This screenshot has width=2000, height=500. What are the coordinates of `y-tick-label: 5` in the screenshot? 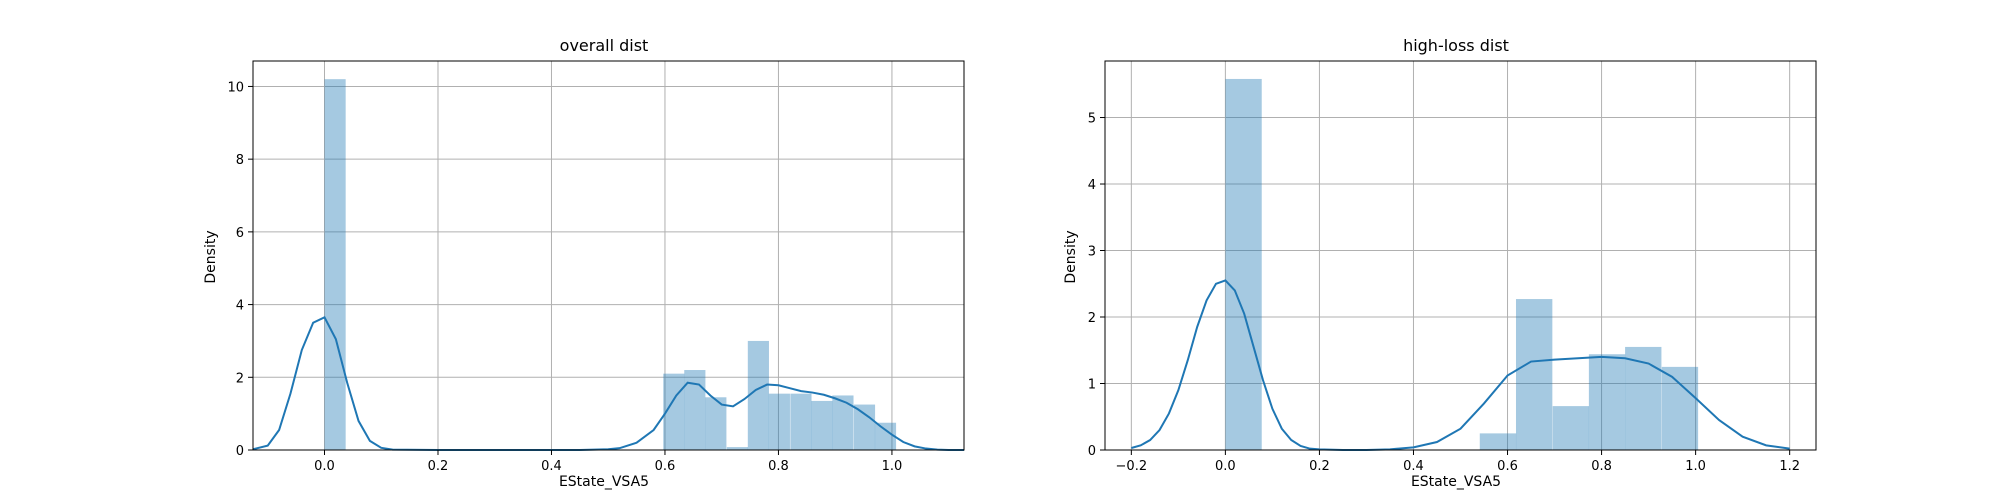 It's located at (1092, 119).